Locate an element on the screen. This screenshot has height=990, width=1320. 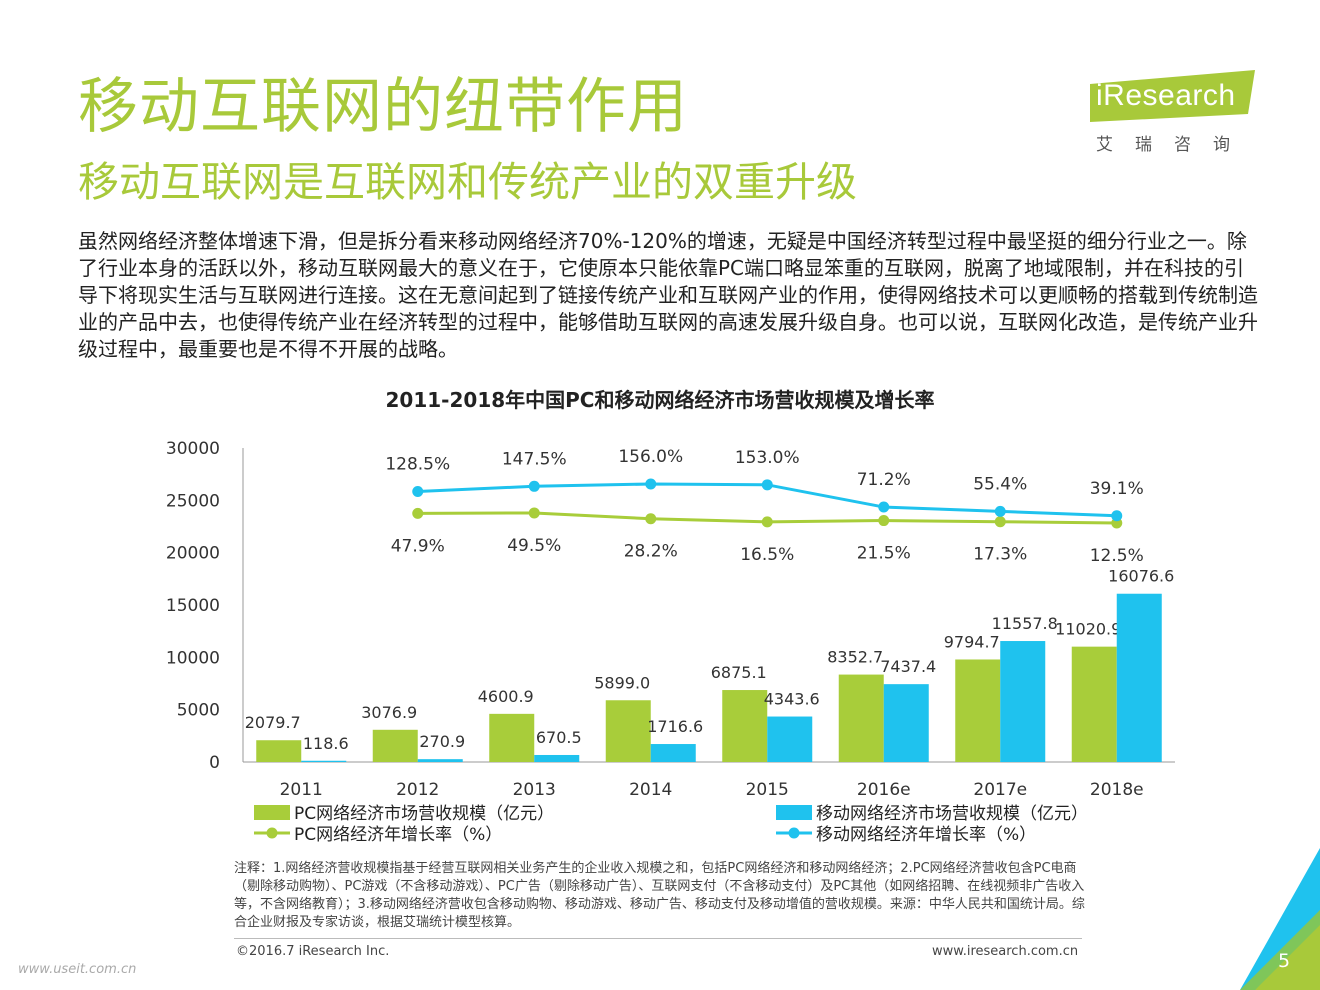
legend-label-mobile-revenue: 移动网络经济市场营收规模（亿元） is located at coordinates (952, 814).